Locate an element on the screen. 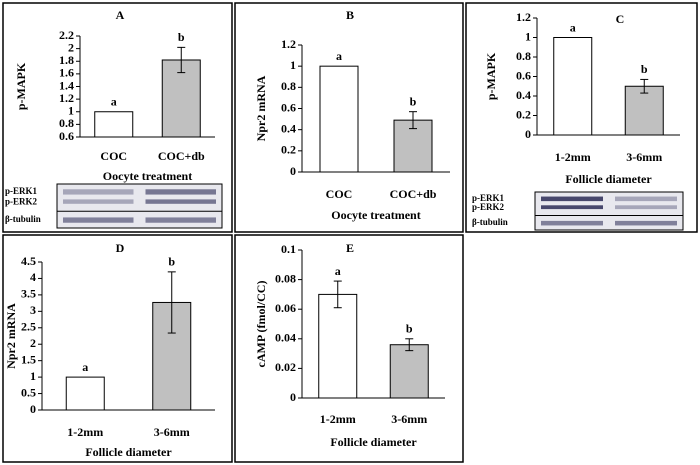 Image resolution: width=700 pixels, height=465 pixels. y-tick-label: 0.04 is located at coordinates (285, 338).